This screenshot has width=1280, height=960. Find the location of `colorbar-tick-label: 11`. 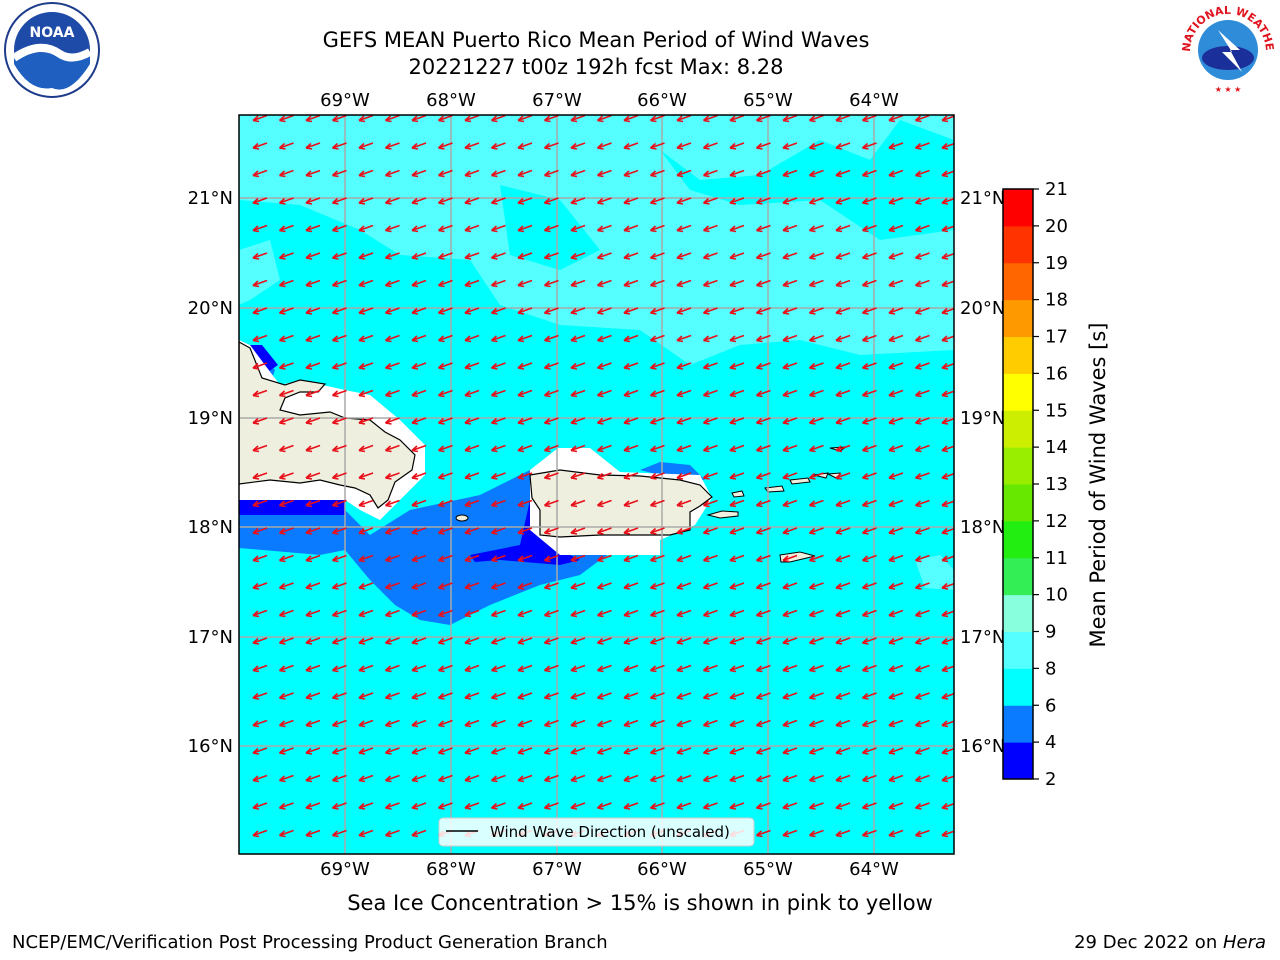

colorbar-tick-label: 11 is located at coordinates (1056, 558).